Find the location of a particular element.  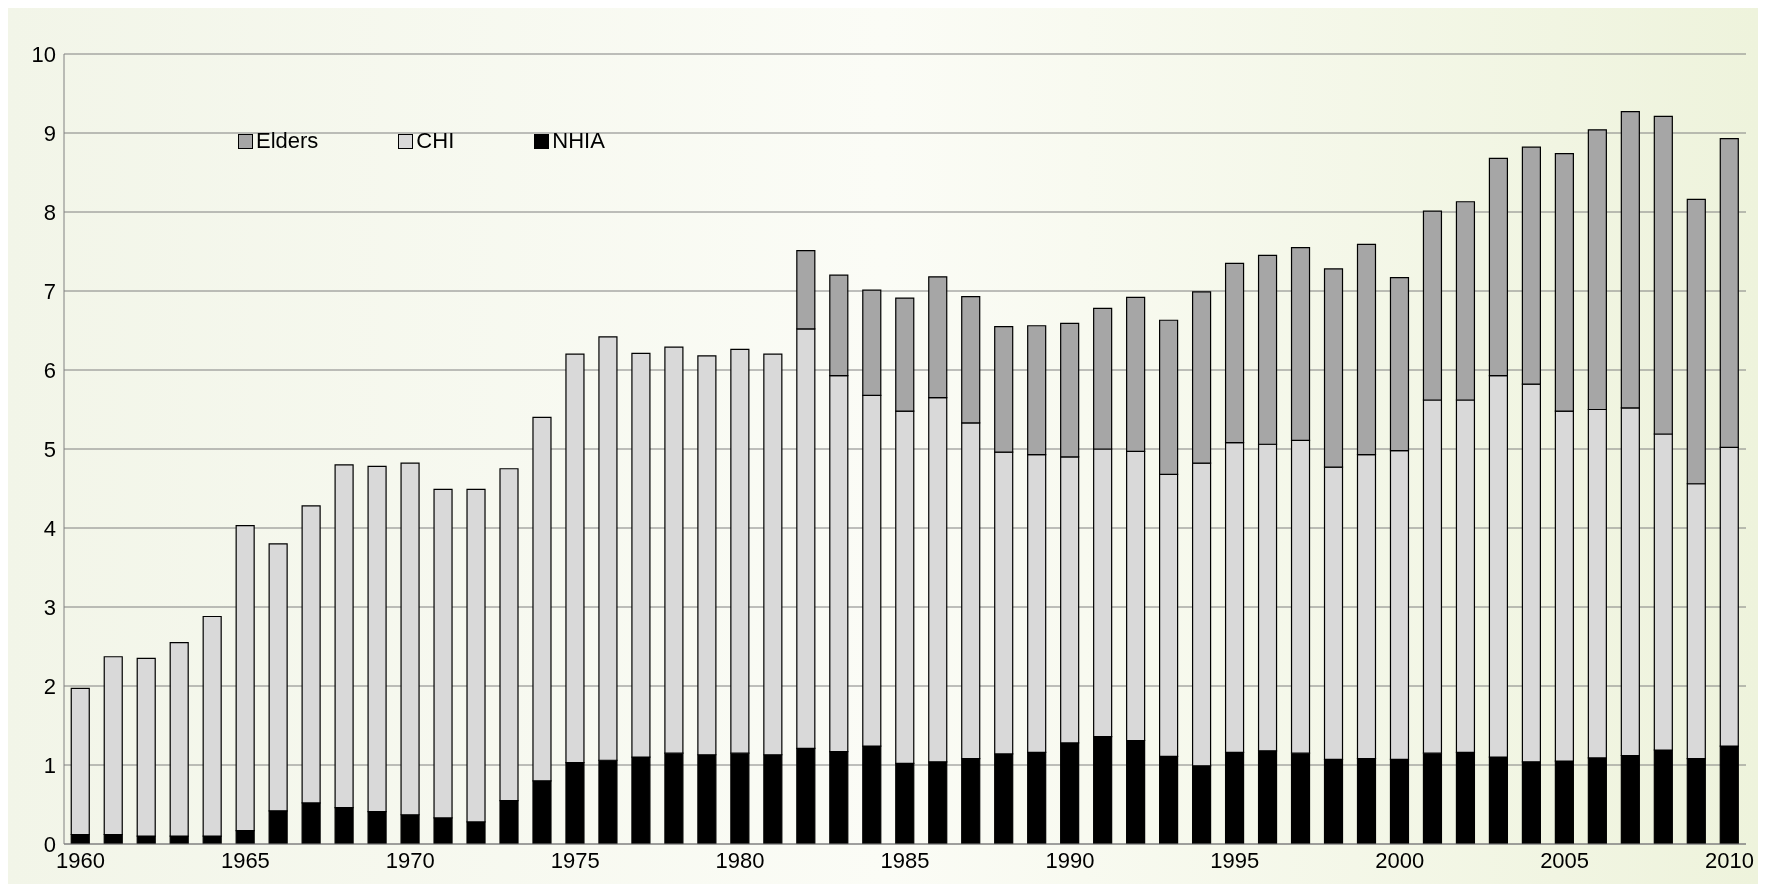

legend-label: Elders is located at coordinates (287, 141).